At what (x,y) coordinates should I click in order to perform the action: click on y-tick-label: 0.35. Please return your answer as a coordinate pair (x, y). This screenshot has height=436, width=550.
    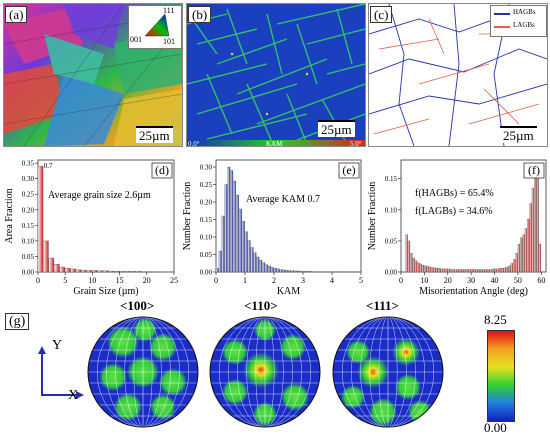
    Looking at the image, I should click on (28, 164).